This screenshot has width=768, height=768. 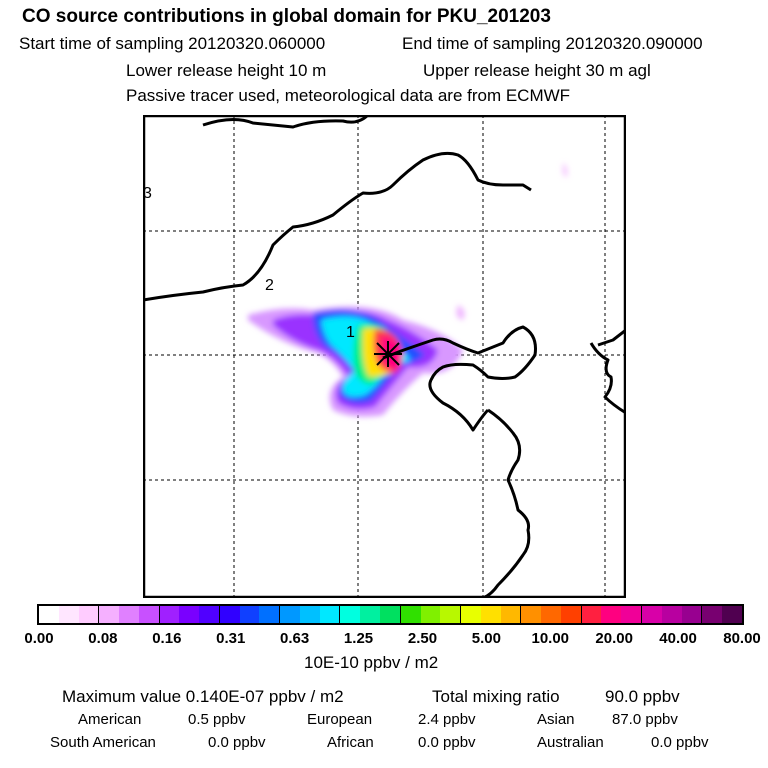 I want to click on lower-release-text: Lower release height 10 m, so click(x=226, y=70).